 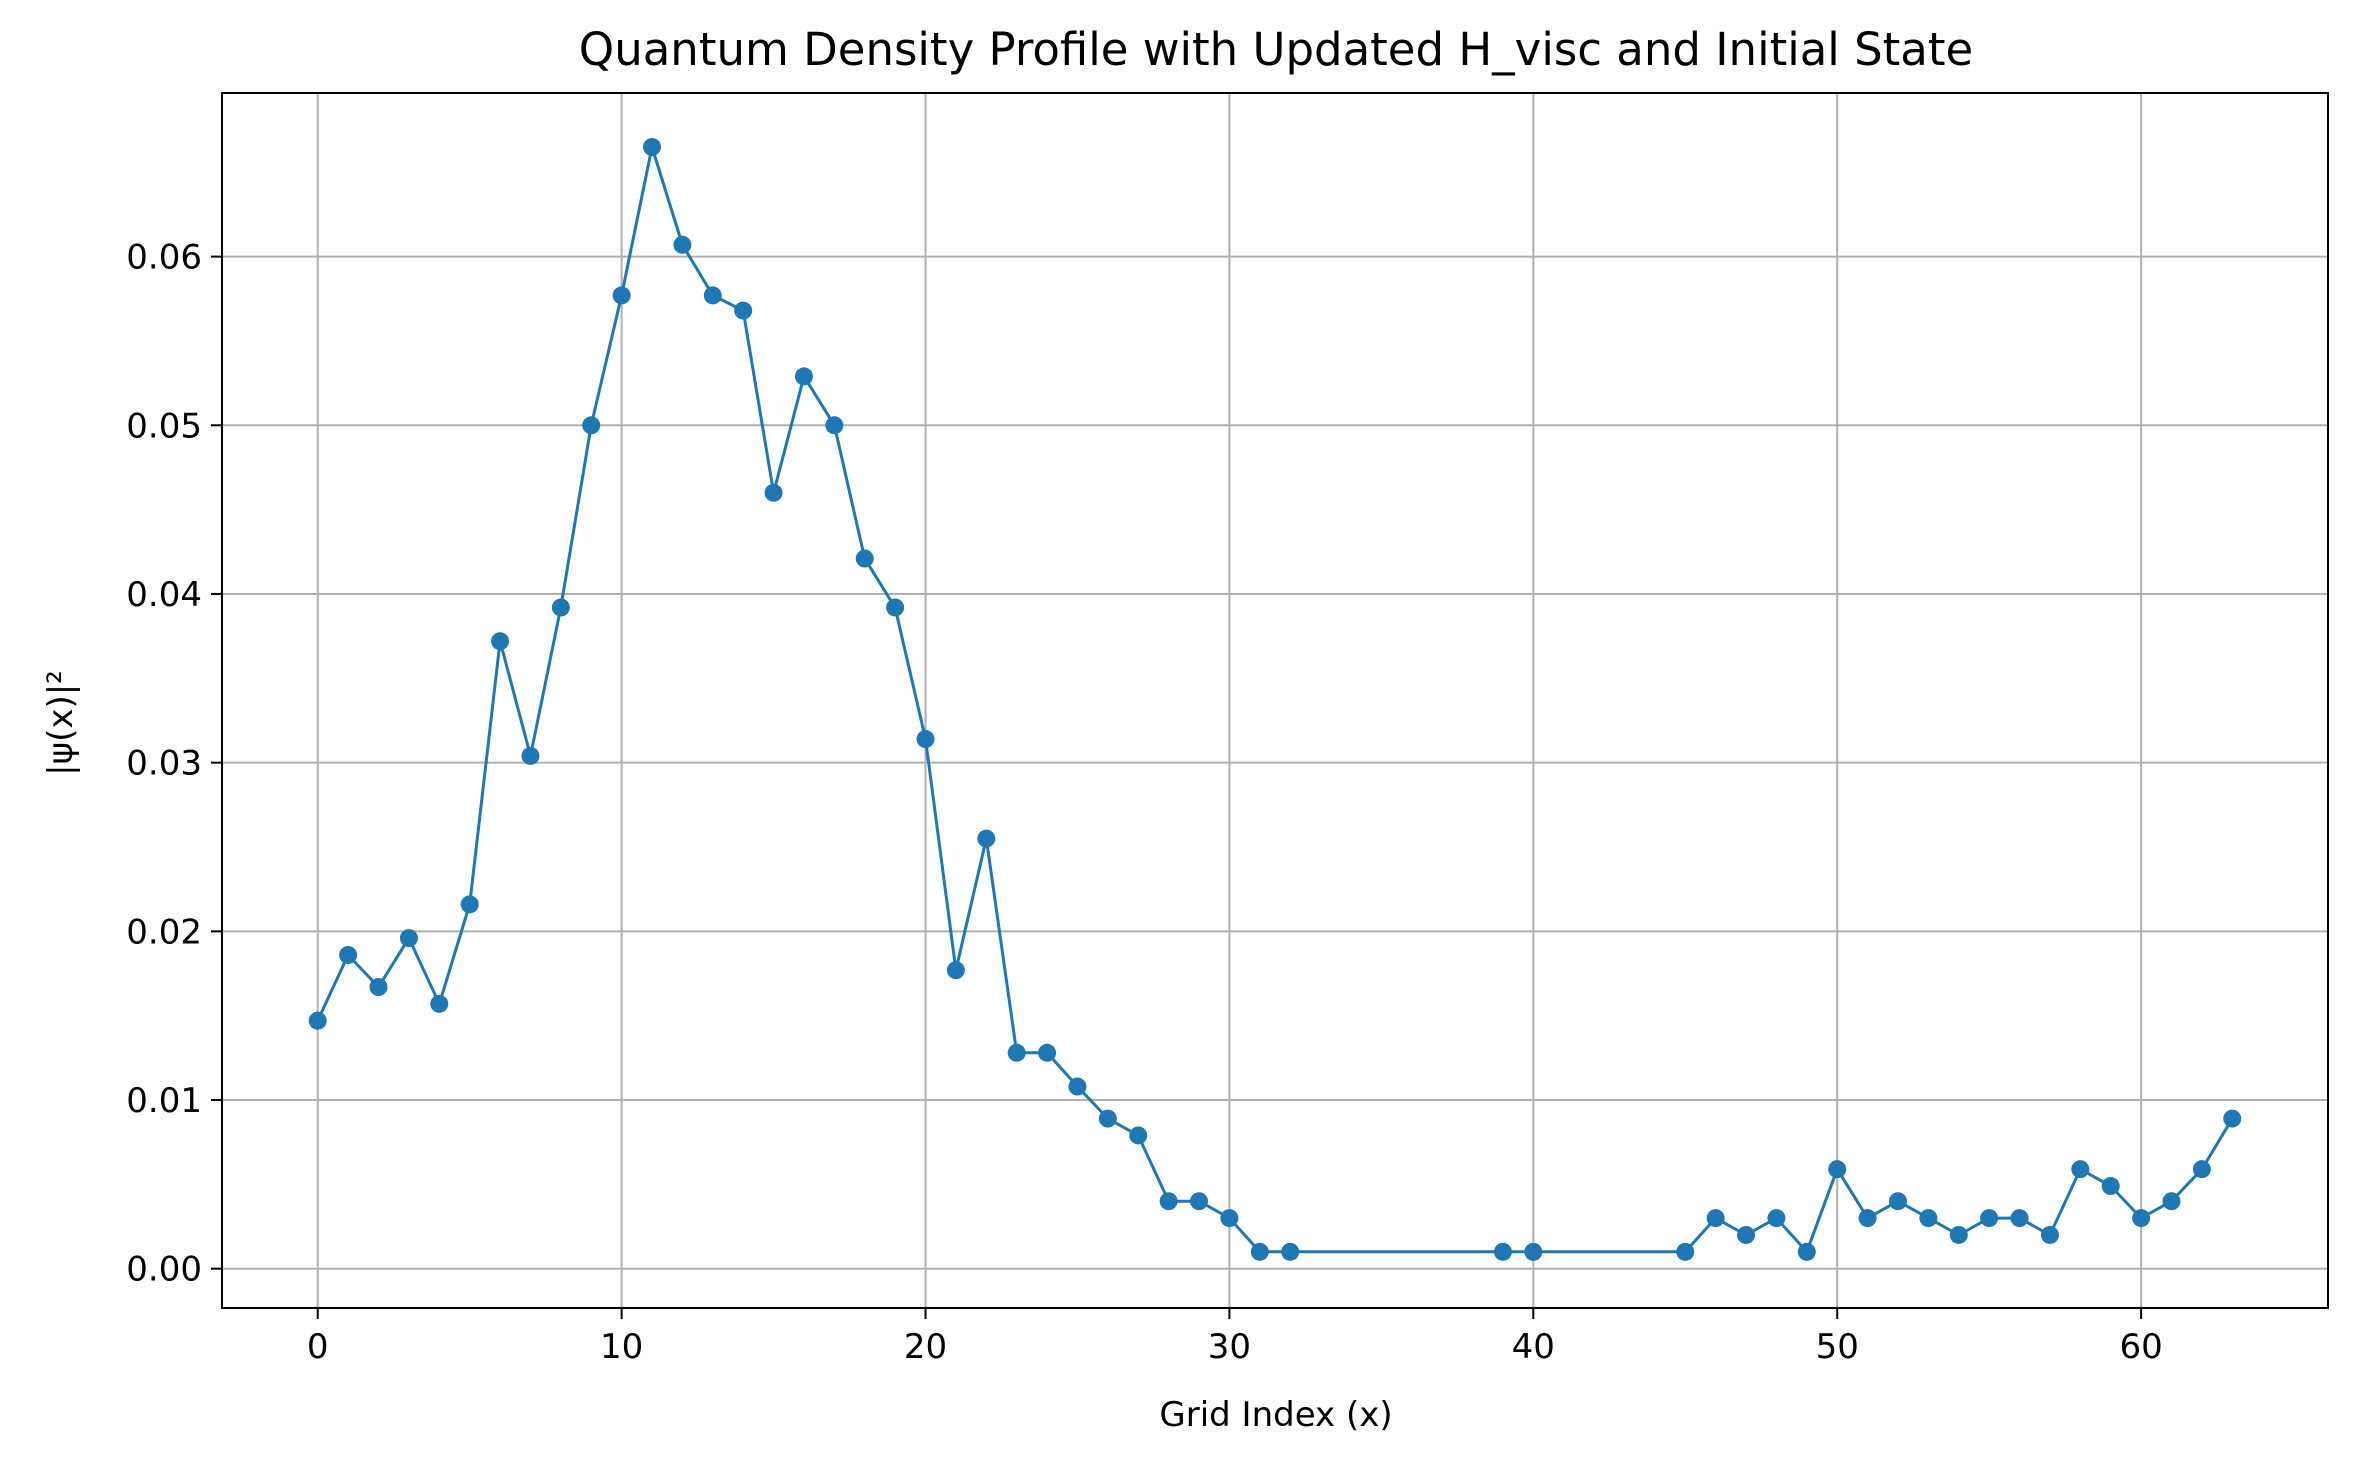 What do you see at coordinates (164, 1101) in the screenshot?
I see `y-tick-label: 0.01` at bounding box center [164, 1101].